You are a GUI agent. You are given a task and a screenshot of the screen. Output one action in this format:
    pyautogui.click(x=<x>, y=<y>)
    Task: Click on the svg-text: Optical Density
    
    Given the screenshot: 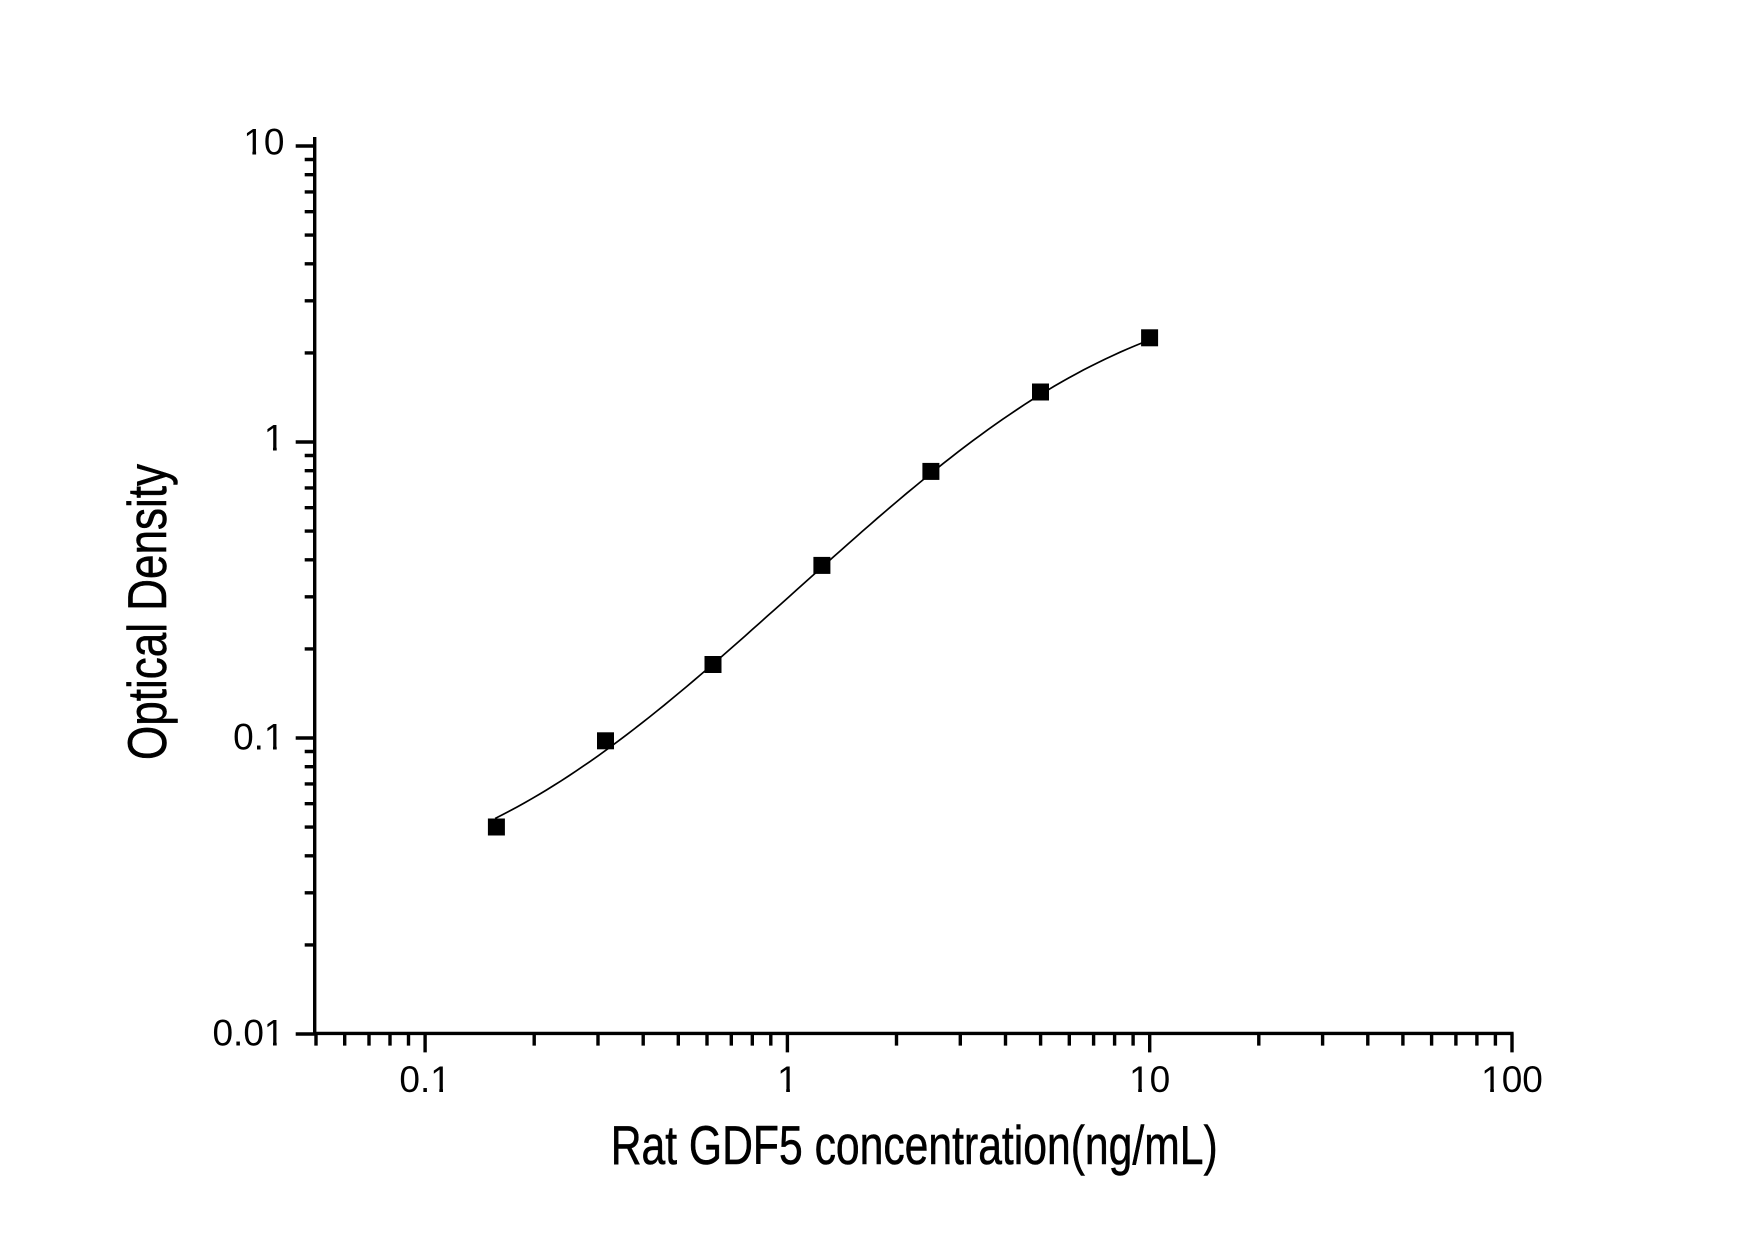 What is the action you would take?
    pyautogui.click(x=147, y=612)
    